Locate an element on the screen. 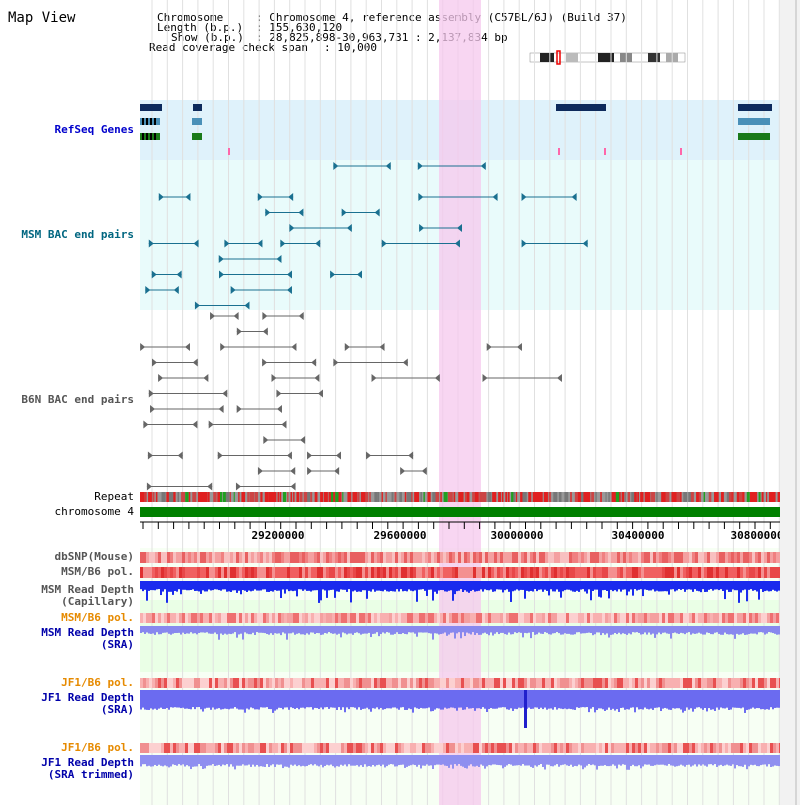  track-label-jf1-pol-1: JF1/B6 pol. is located at coordinates (97, 682).